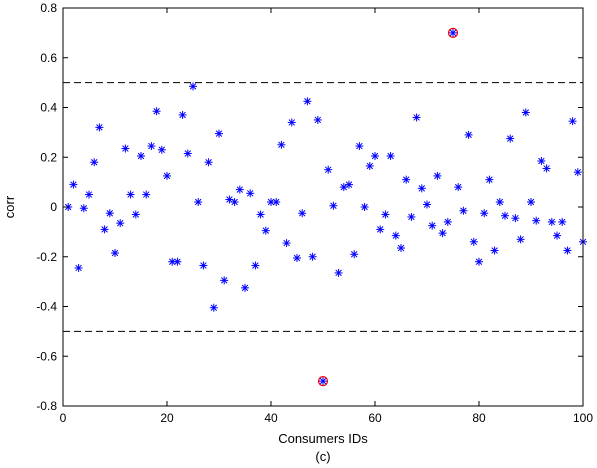 The width and height of the screenshot is (597, 468). Describe the element at coordinates (583, 418) in the screenshot. I see `x-tick-label: 100` at that location.